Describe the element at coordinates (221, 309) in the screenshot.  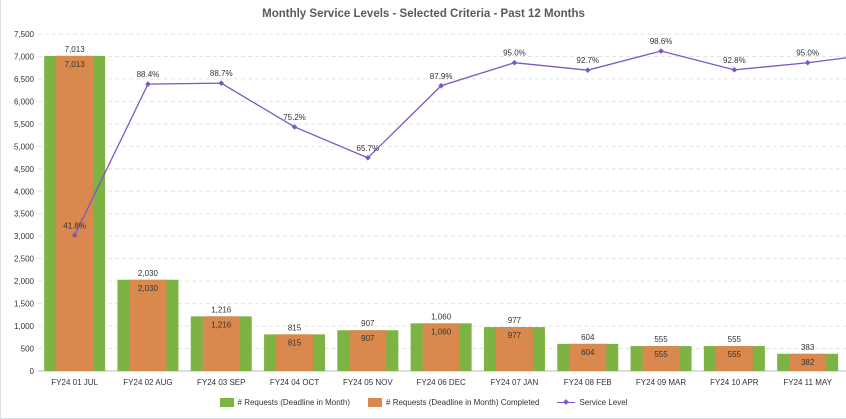
I see `data-label-requests: 1,216` at that location.